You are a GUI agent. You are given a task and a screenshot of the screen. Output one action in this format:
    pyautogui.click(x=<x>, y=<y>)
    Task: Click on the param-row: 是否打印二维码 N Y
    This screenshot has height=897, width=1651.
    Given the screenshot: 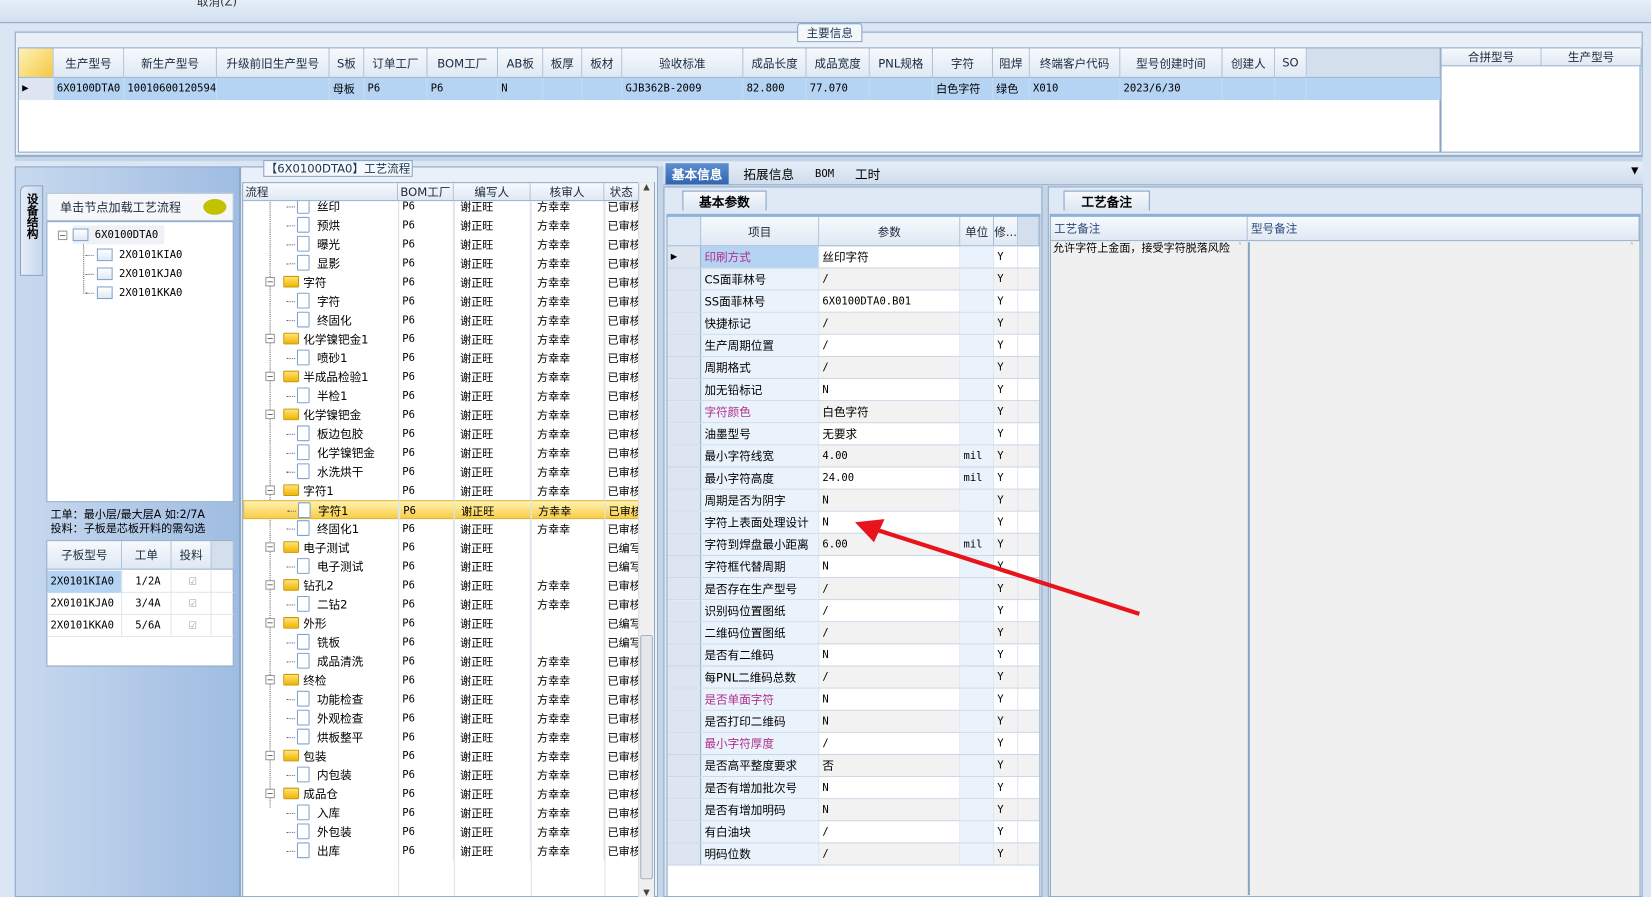 What is the action you would take?
    pyautogui.click(x=853, y=721)
    